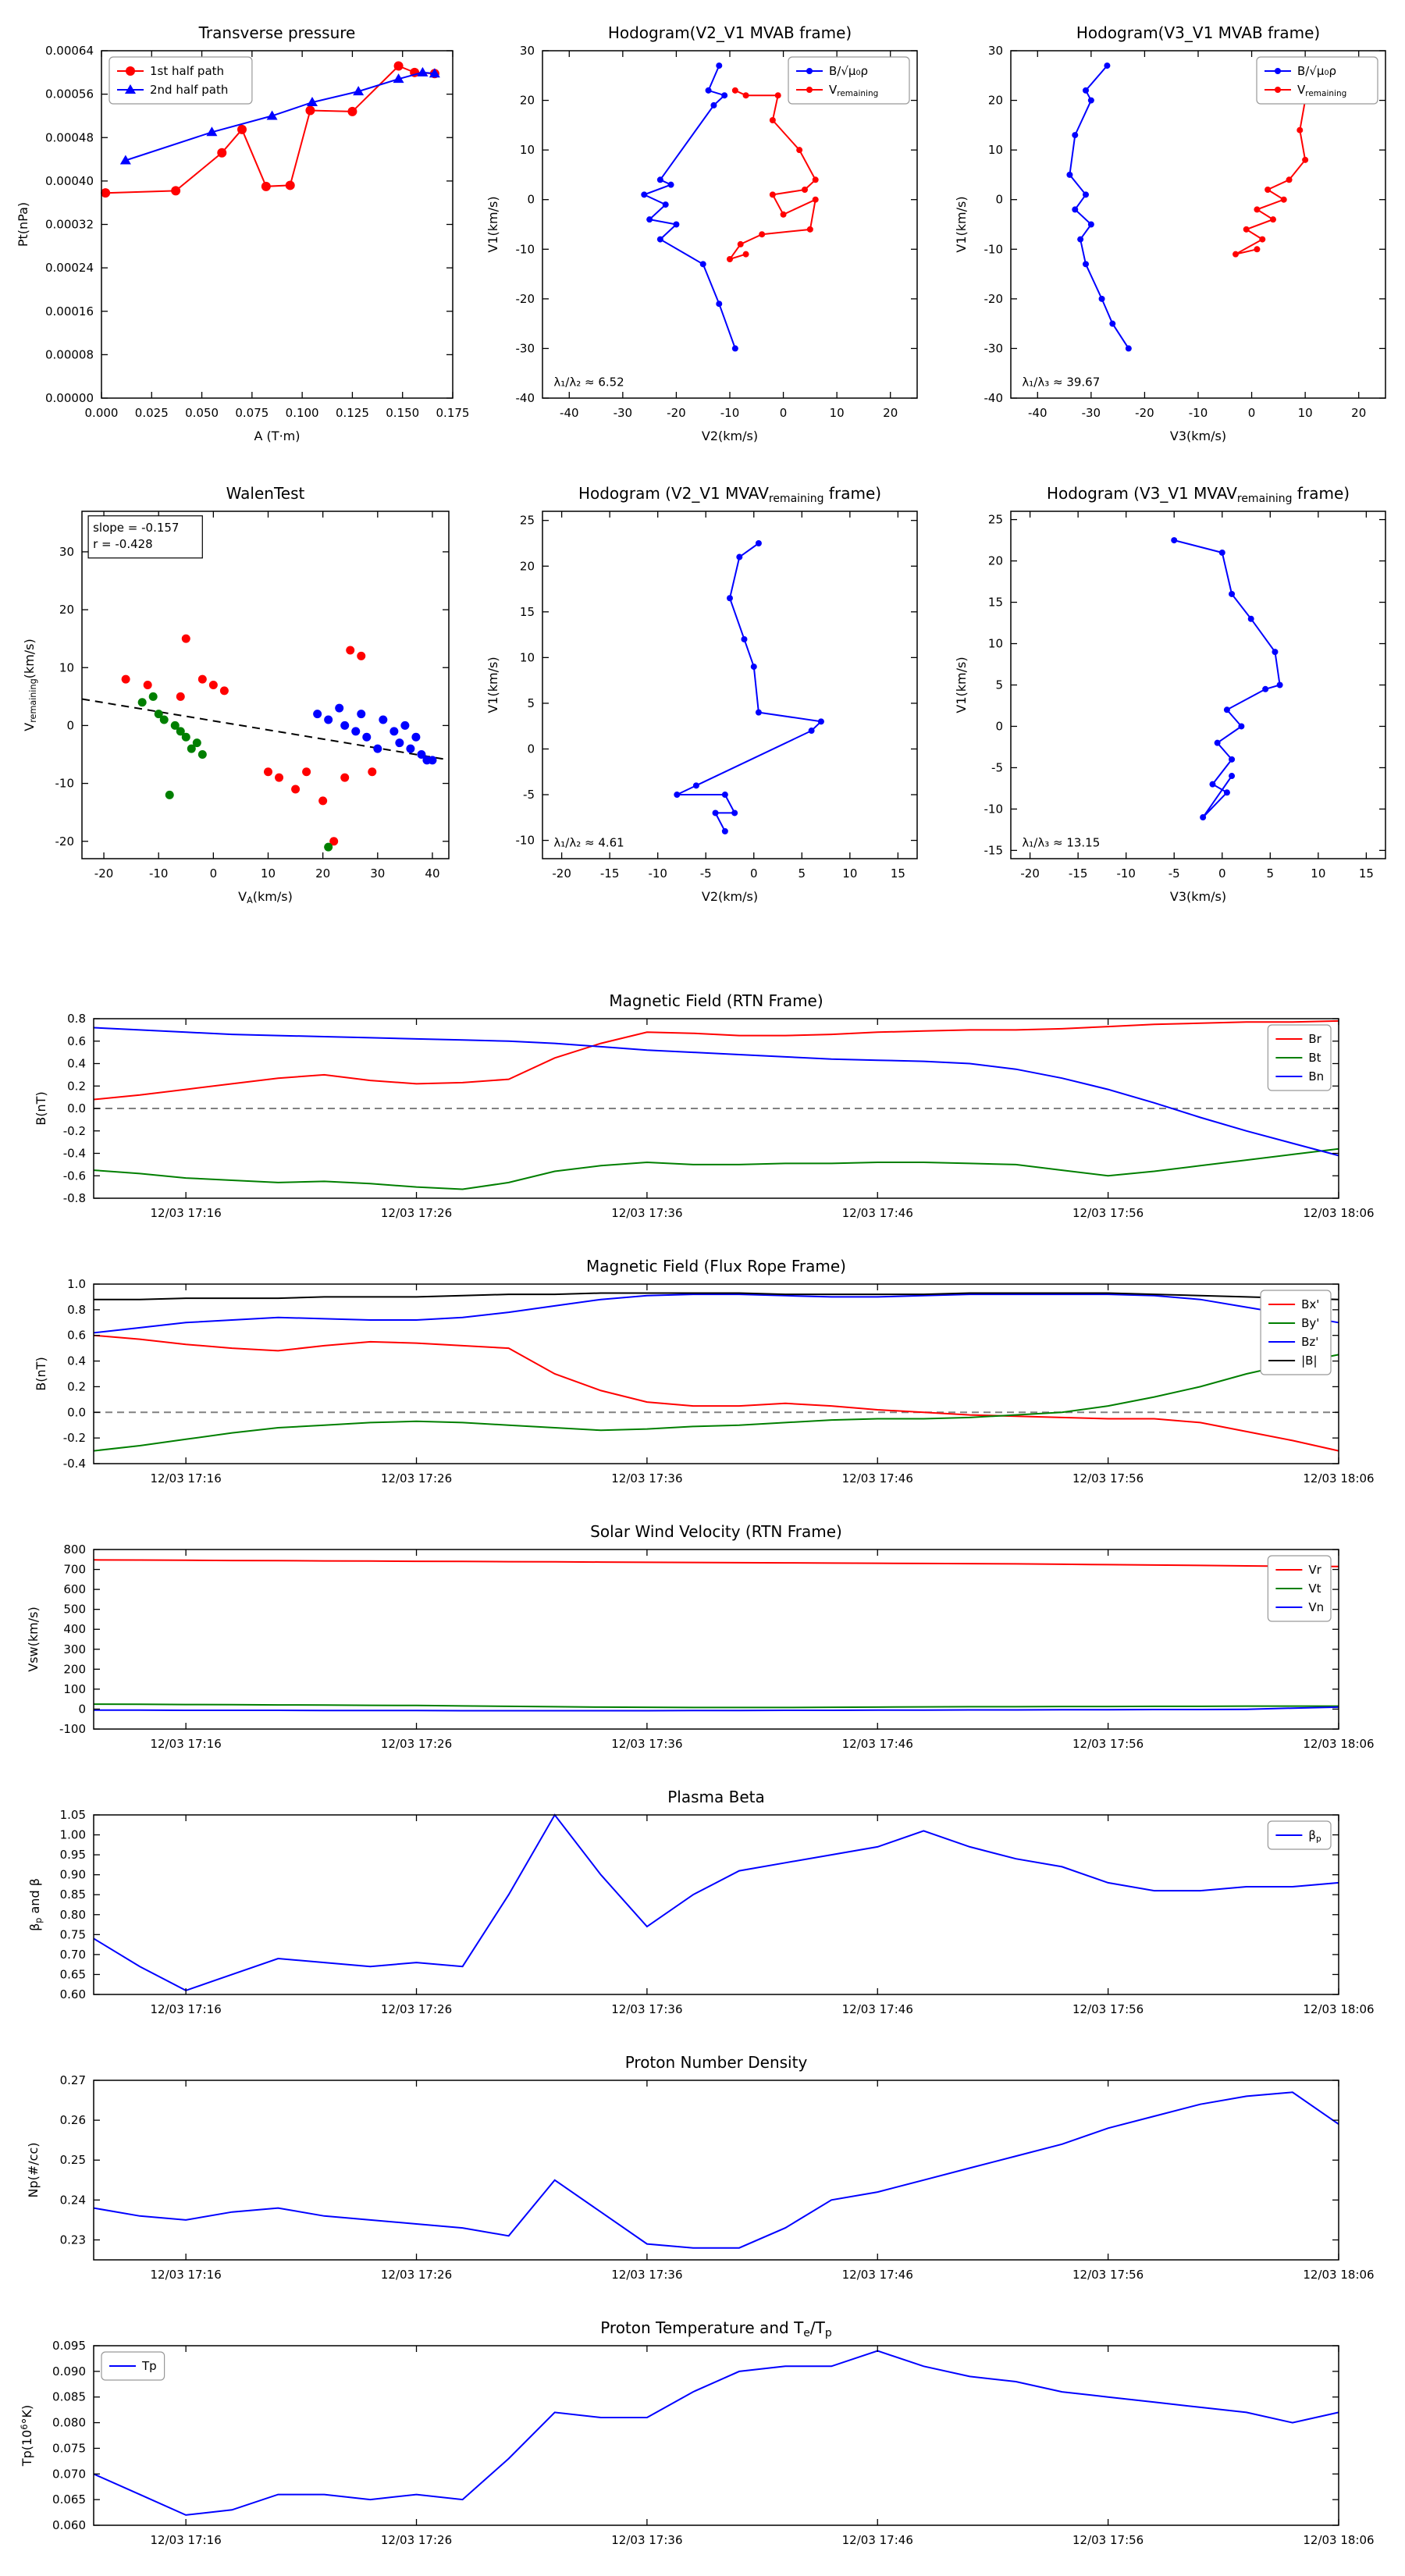 This screenshot has width=1405, height=2576. I want to click on svg-text: 0.95, so click(73, 1855).